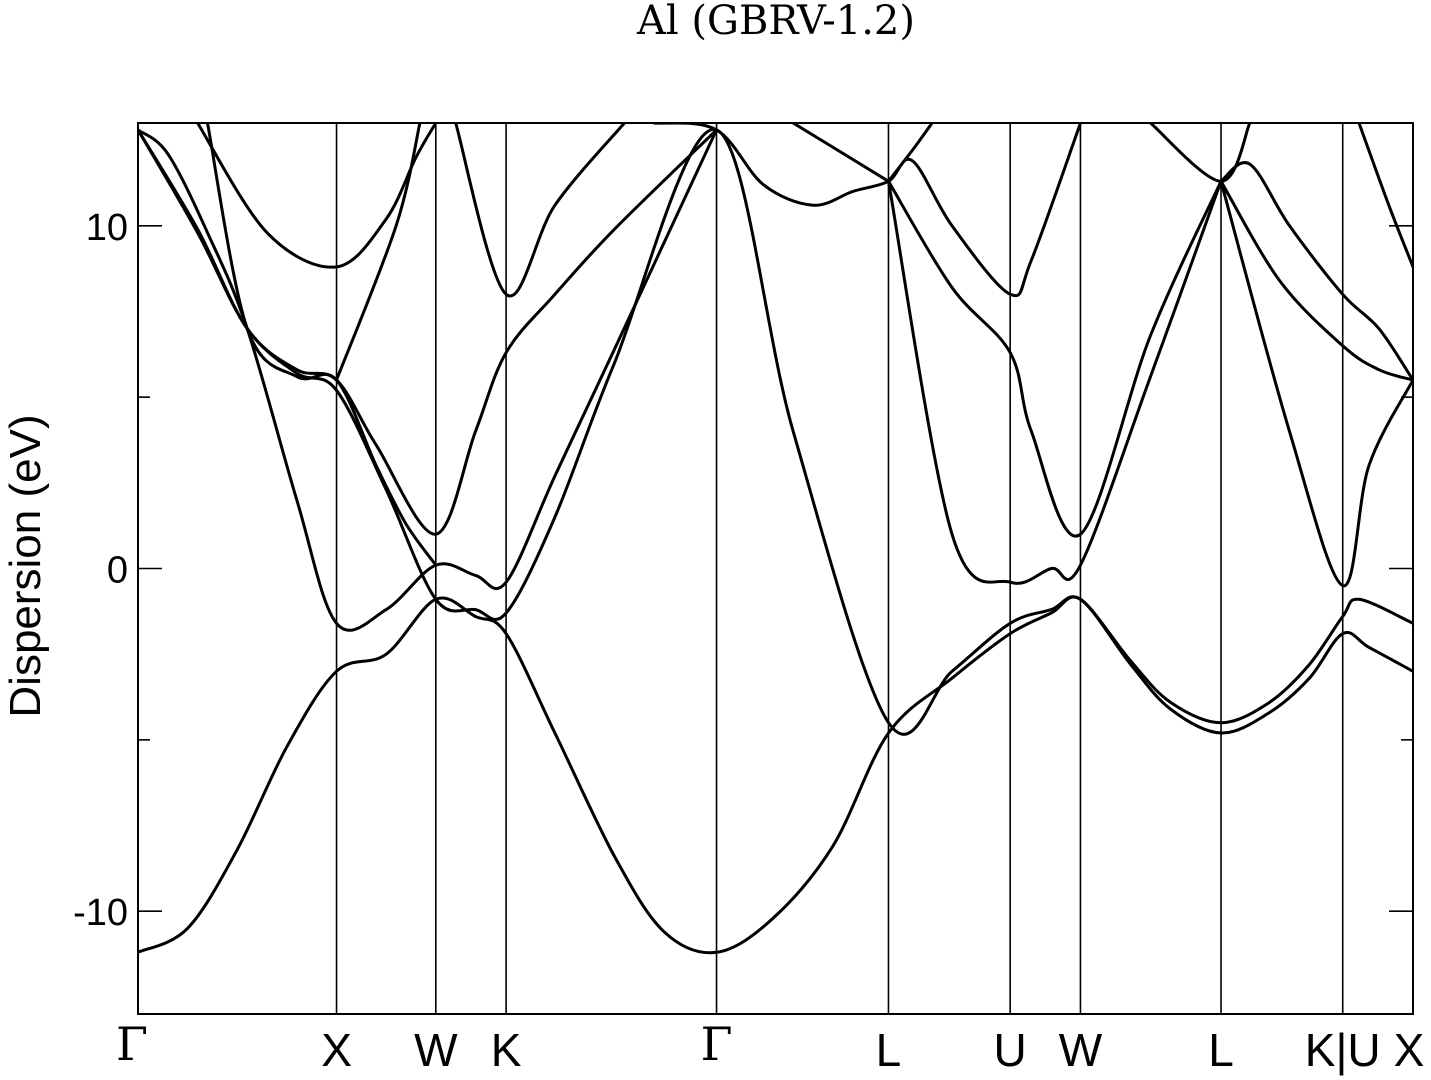 The image size is (1431, 1080). Describe the element at coordinates (1343, 1050) in the screenshot. I see `x-tick-label: K|U` at that location.